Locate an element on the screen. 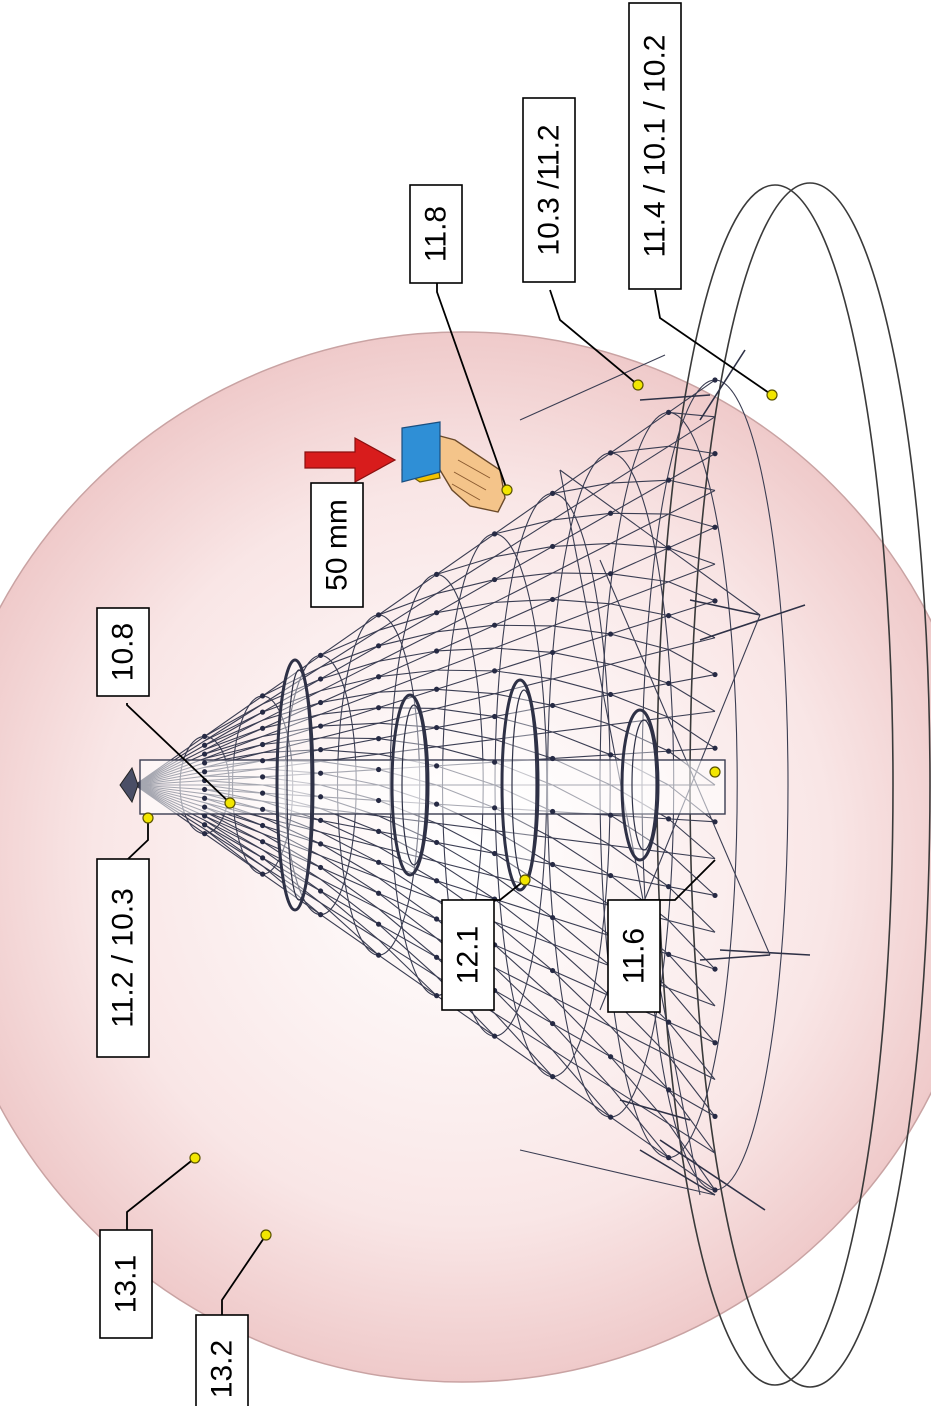 This screenshot has width=931, height=1406. label-10-3-11-2: 10.3 /11.2 is located at coordinates (549, 190).